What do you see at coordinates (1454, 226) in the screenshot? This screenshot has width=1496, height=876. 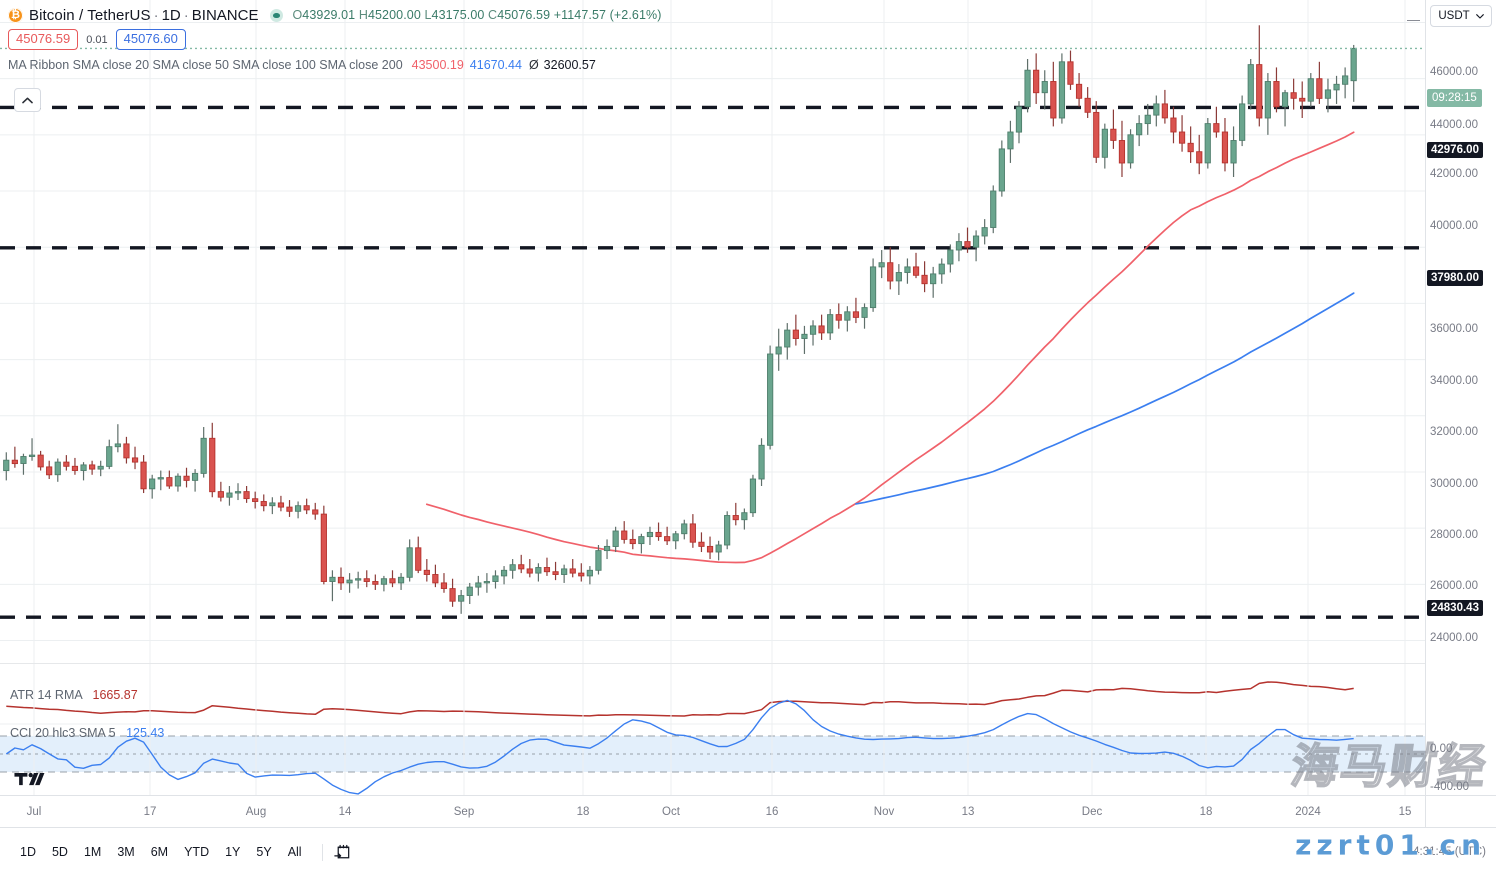 I see `price-axis-tick: 40000.00` at bounding box center [1454, 226].